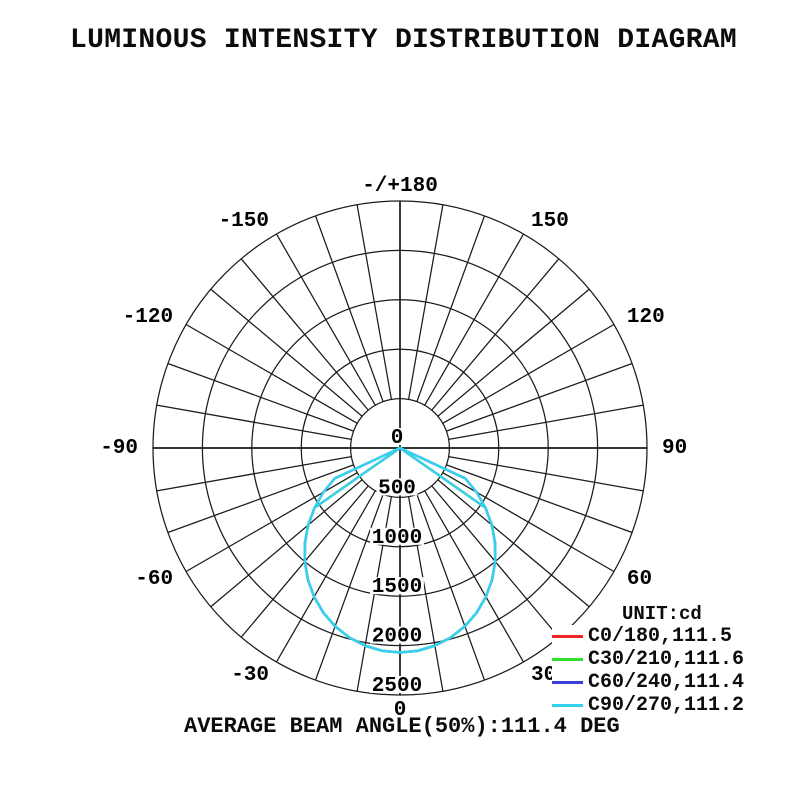 This screenshot has height=800, width=800. What do you see at coordinates (400, 710) in the screenshot?
I see `angle-label: 0` at bounding box center [400, 710].